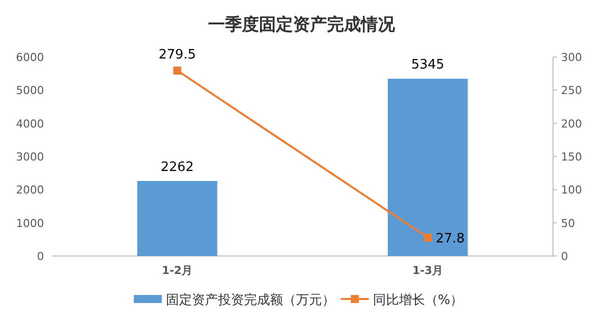 Image resolution: width=603 pixels, height=328 pixels. What do you see at coordinates (30, 223) in the screenshot?
I see `y-tick-label: 1000` at bounding box center [30, 223].